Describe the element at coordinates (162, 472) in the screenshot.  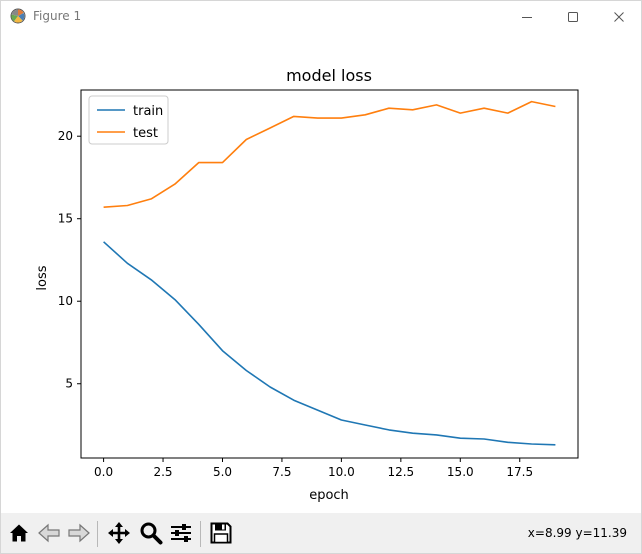
I see `x-tick-label: 2.5` at that location.